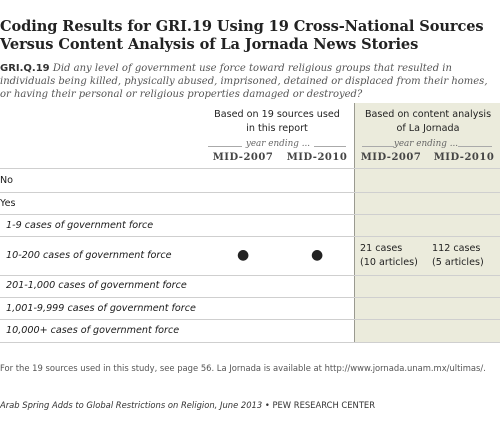 The height and width of the screenshot is (436, 503). Describe the element at coordinates (391, 157) in the screenshot. I see `column-header-jornada-2007: MID-2007` at that location.